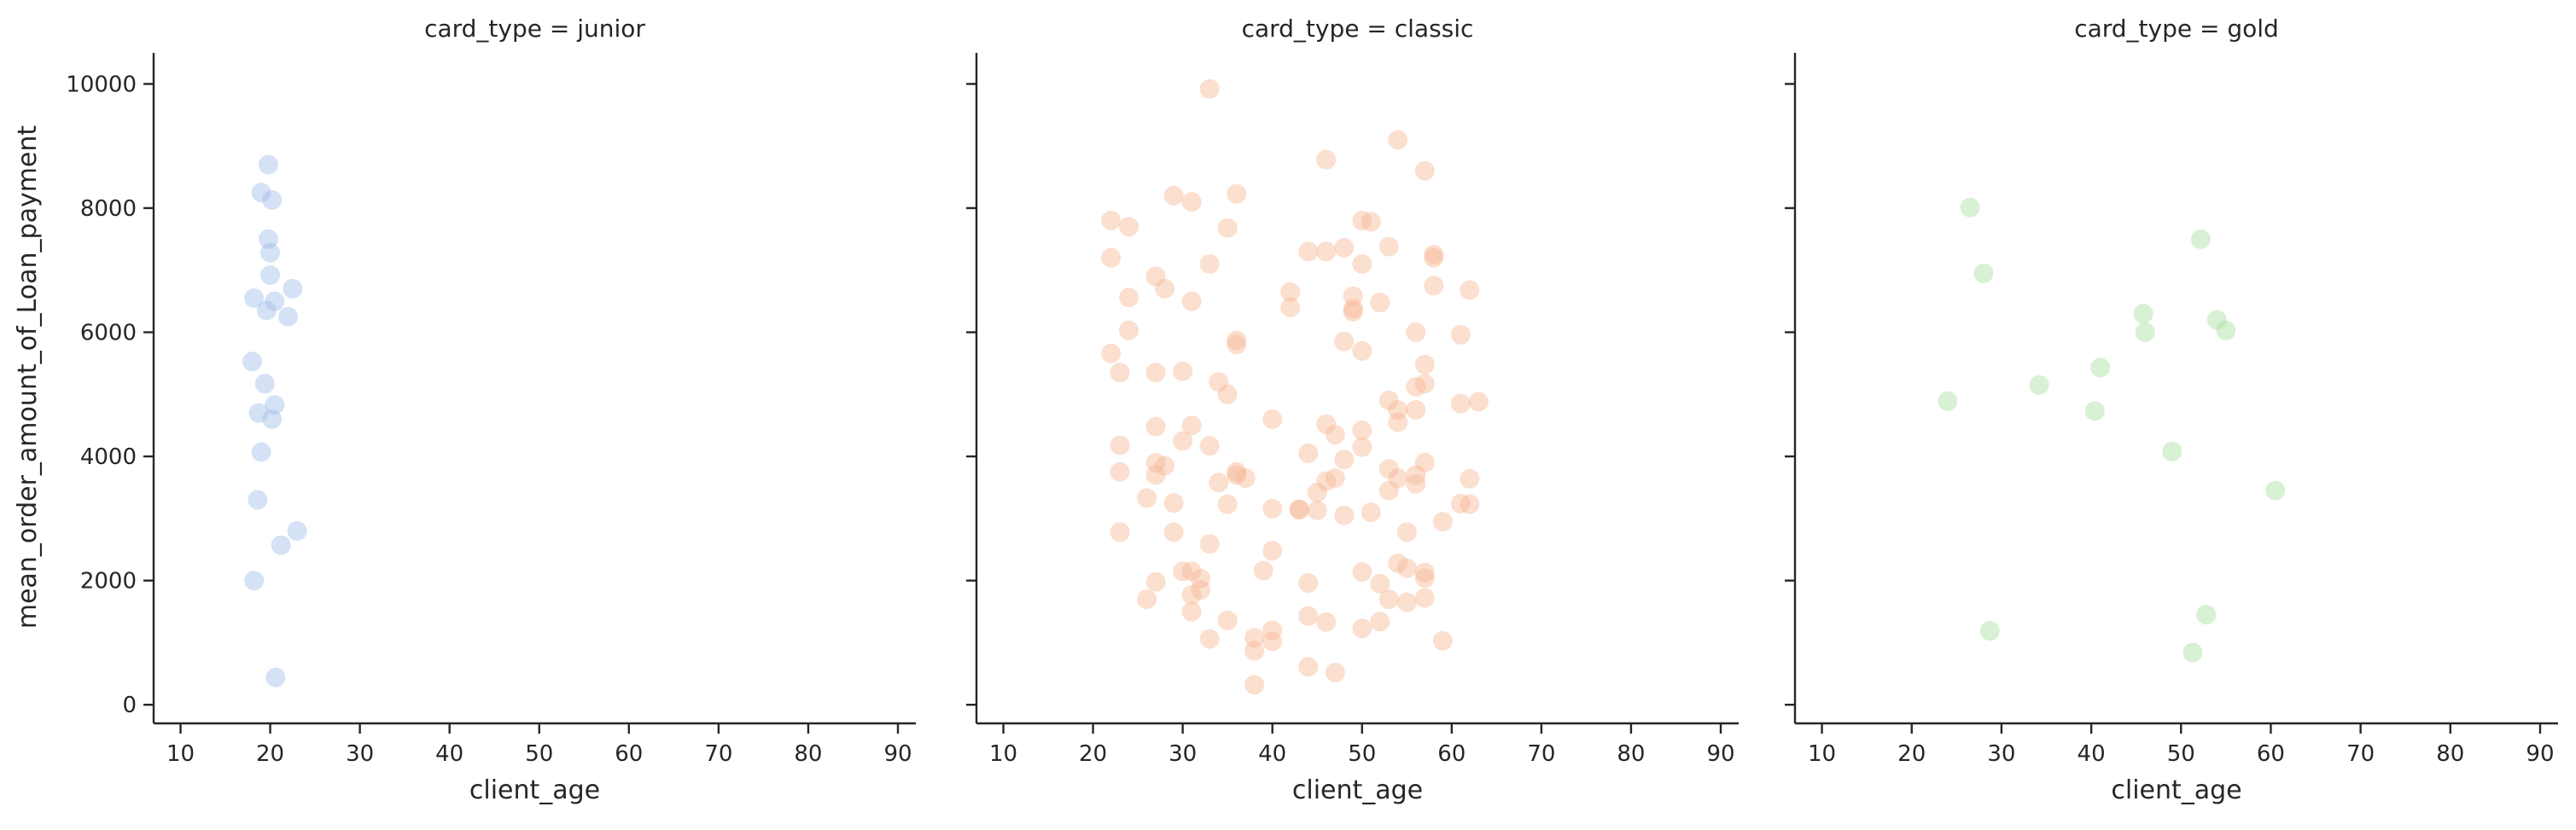 Image resolution: width=2576 pixels, height=830 pixels. Describe the element at coordinates (108, 333) in the screenshot. I see `y-tick-label: 6000` at that location.